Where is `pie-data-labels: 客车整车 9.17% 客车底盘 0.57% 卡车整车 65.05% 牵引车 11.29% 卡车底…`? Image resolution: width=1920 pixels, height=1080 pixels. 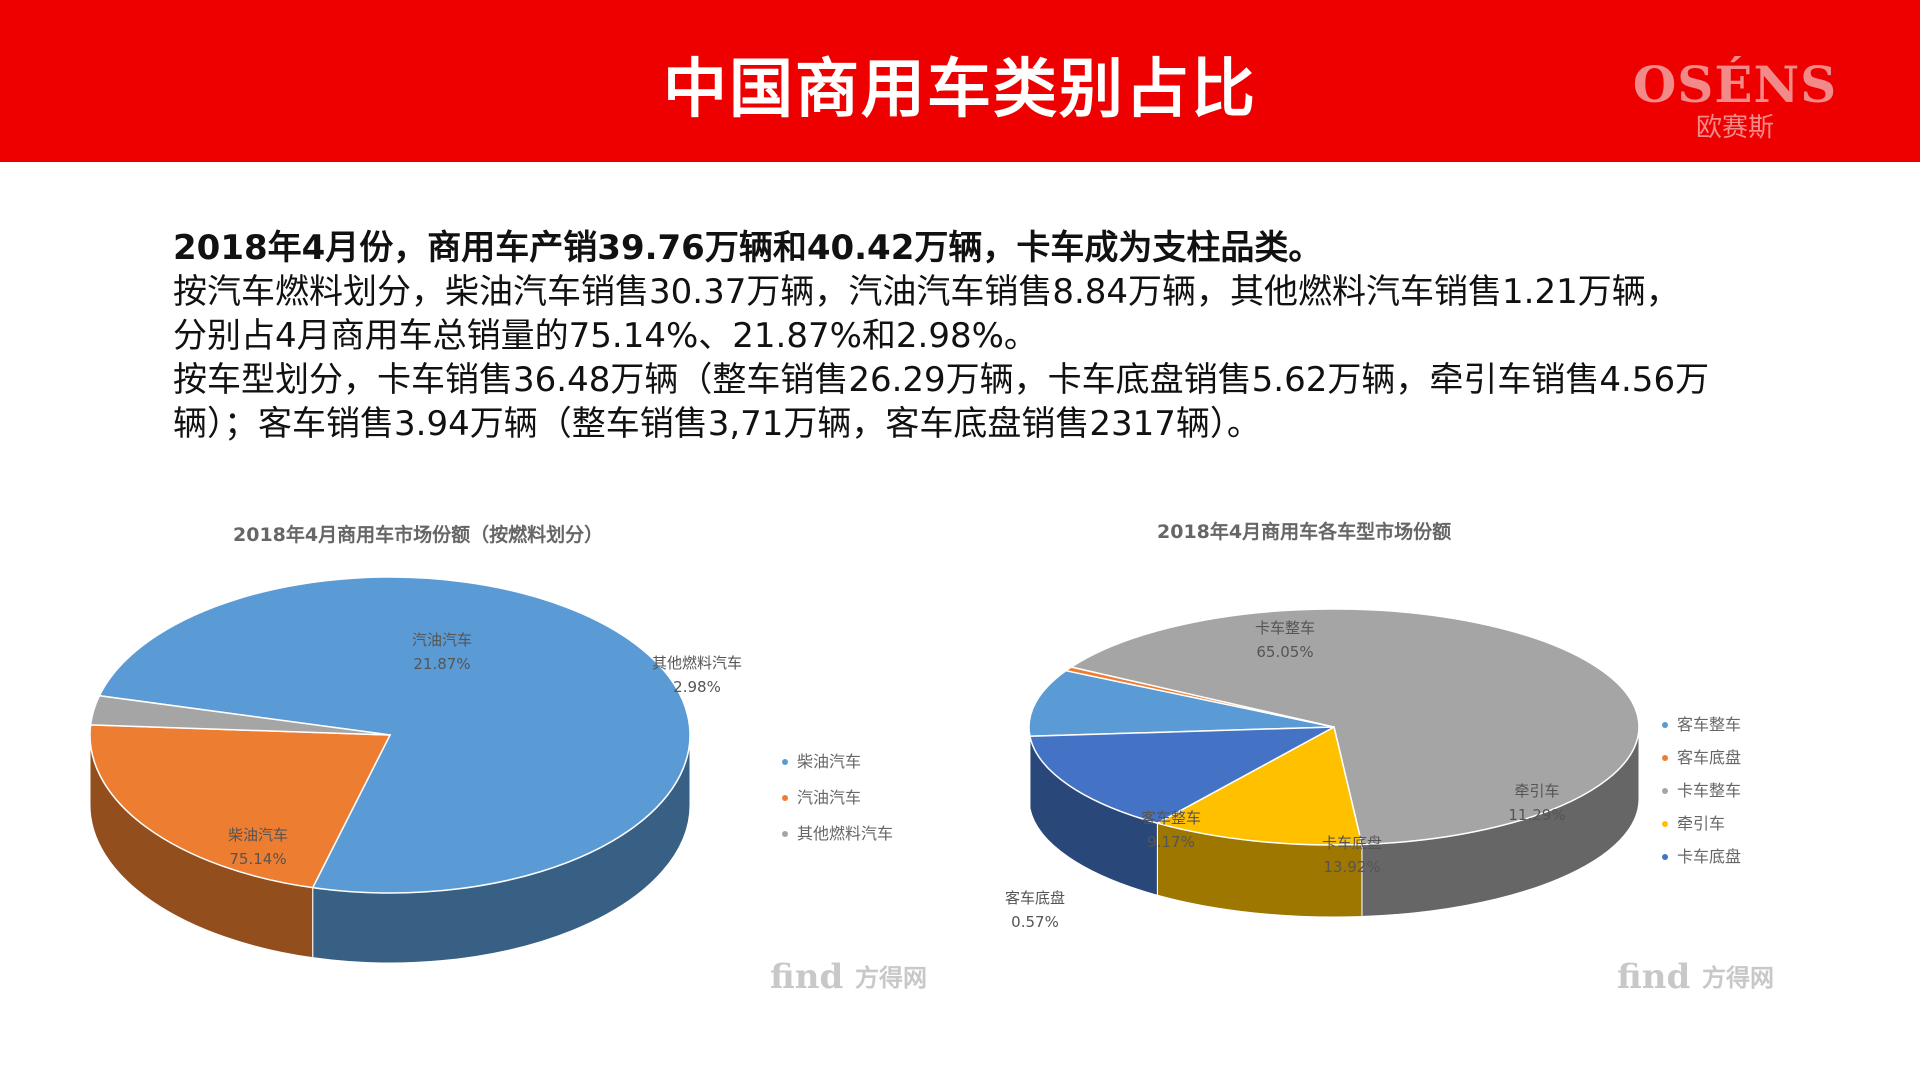 pie-data-labels: 客车整车 9.17% 客车底盘 0.57% 卡车整车 65.05% 牵引车 11.29% 卡车底… is located at coordinates (1285, 775).